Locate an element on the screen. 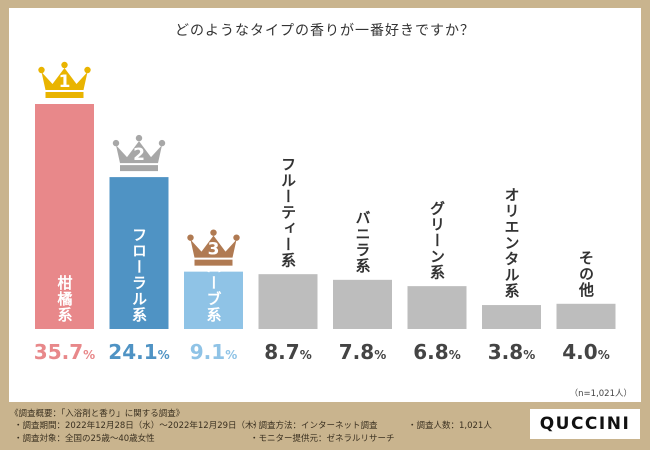 This screenshot has width=650, height=450. survey-target: ・調査対象：全国の25歳～40歳女性 is located at coordinates (84, 439).